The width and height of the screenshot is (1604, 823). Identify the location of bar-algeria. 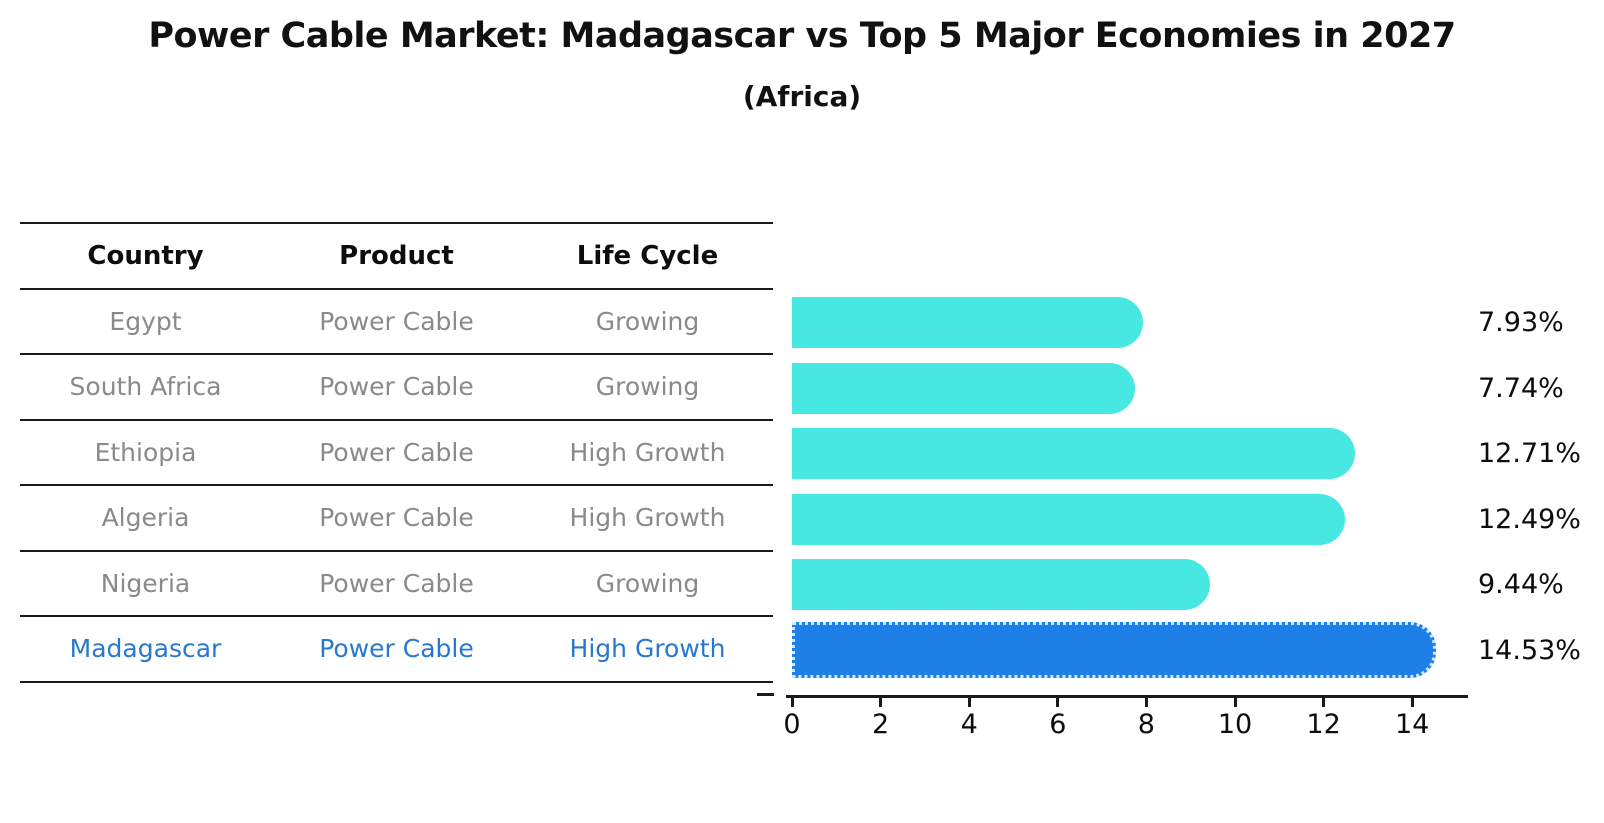
(1069, 519).